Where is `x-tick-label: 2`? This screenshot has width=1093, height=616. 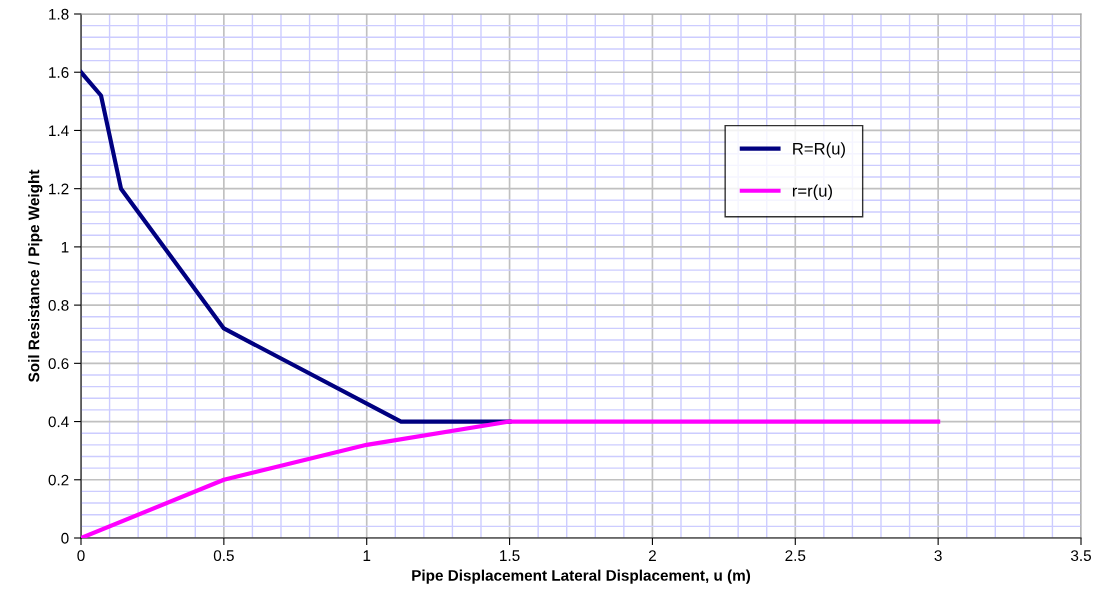 x-tick-label: 2 is located at coordinates (652, 555).